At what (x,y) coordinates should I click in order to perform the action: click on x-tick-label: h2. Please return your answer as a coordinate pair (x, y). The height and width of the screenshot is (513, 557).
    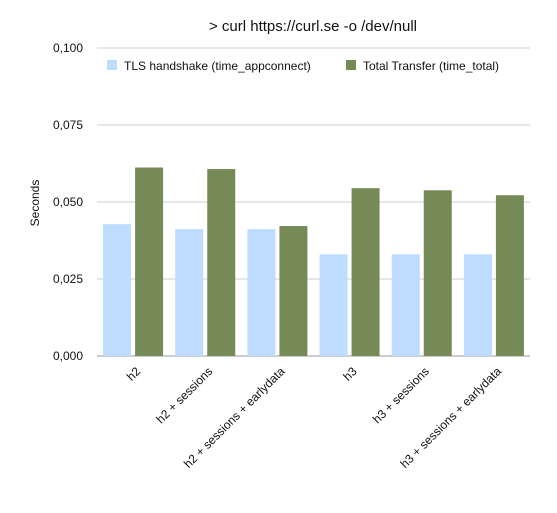
    Looking at the image, I should click on (134, 374).